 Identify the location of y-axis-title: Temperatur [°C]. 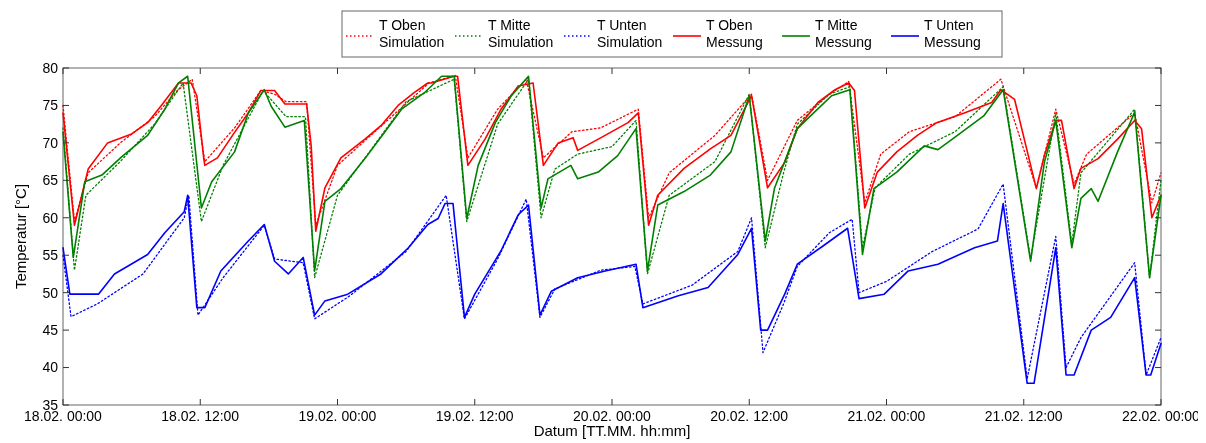
(20, 236).